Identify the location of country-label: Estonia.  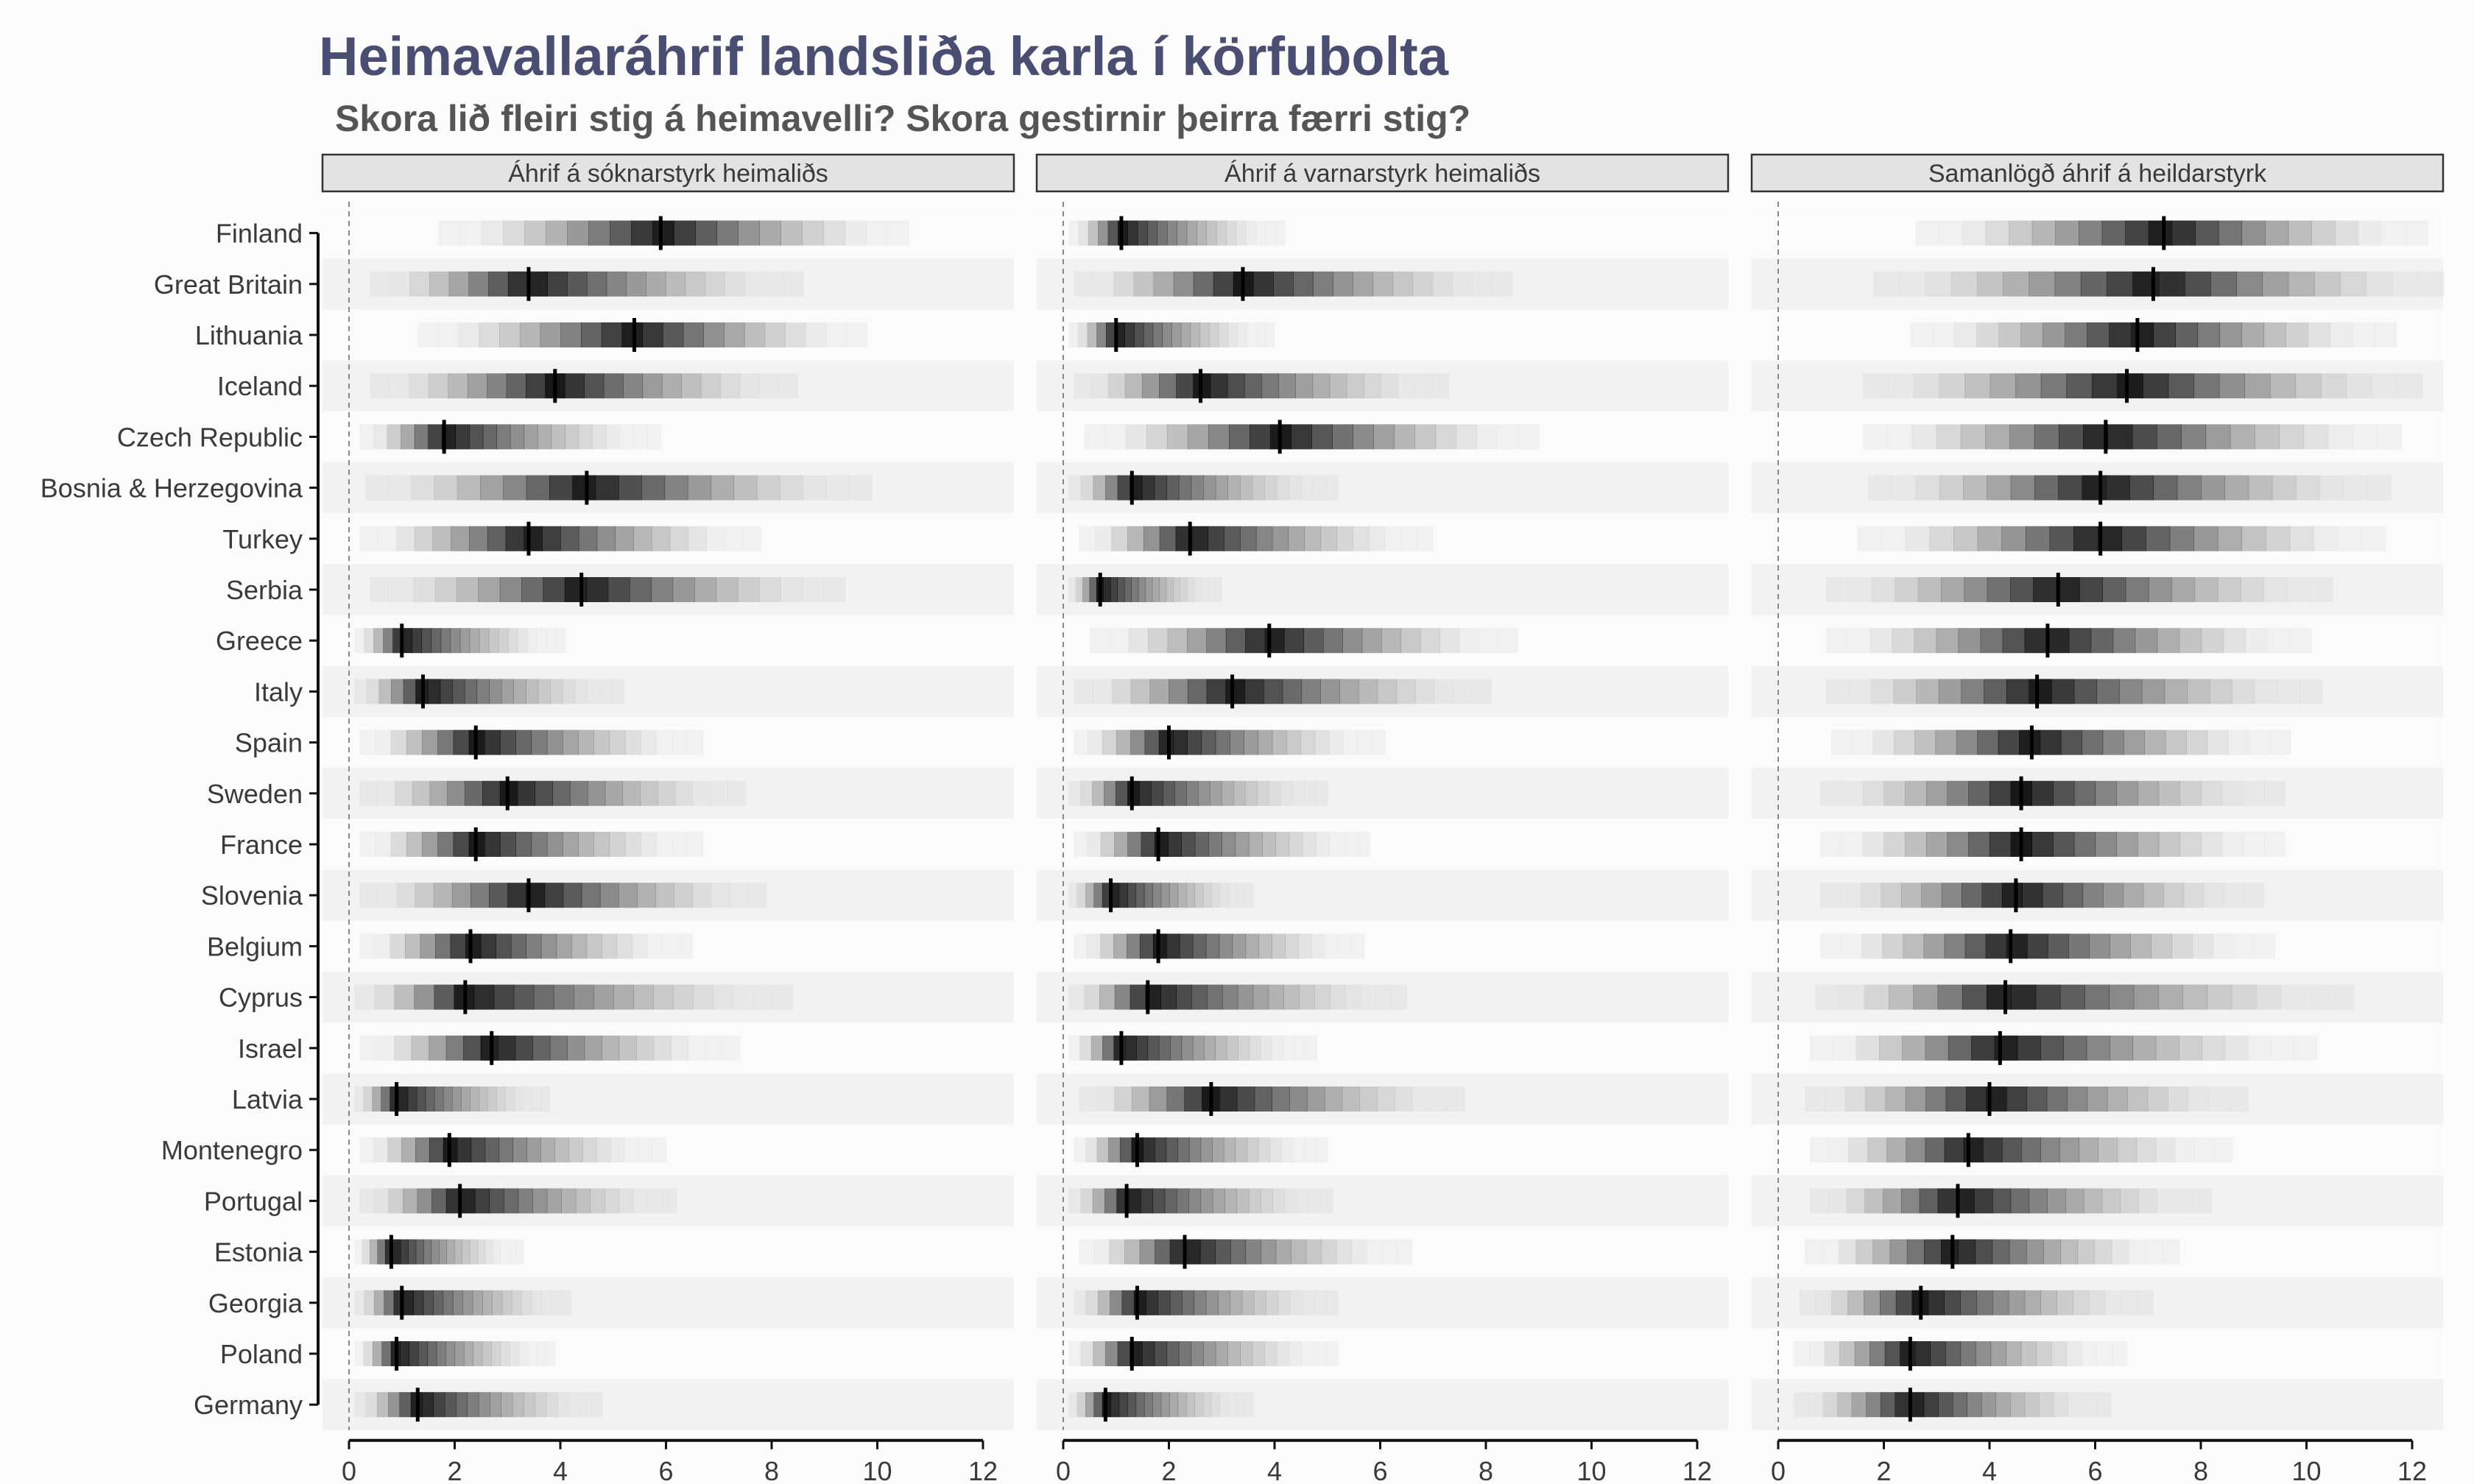
(259, 1252).